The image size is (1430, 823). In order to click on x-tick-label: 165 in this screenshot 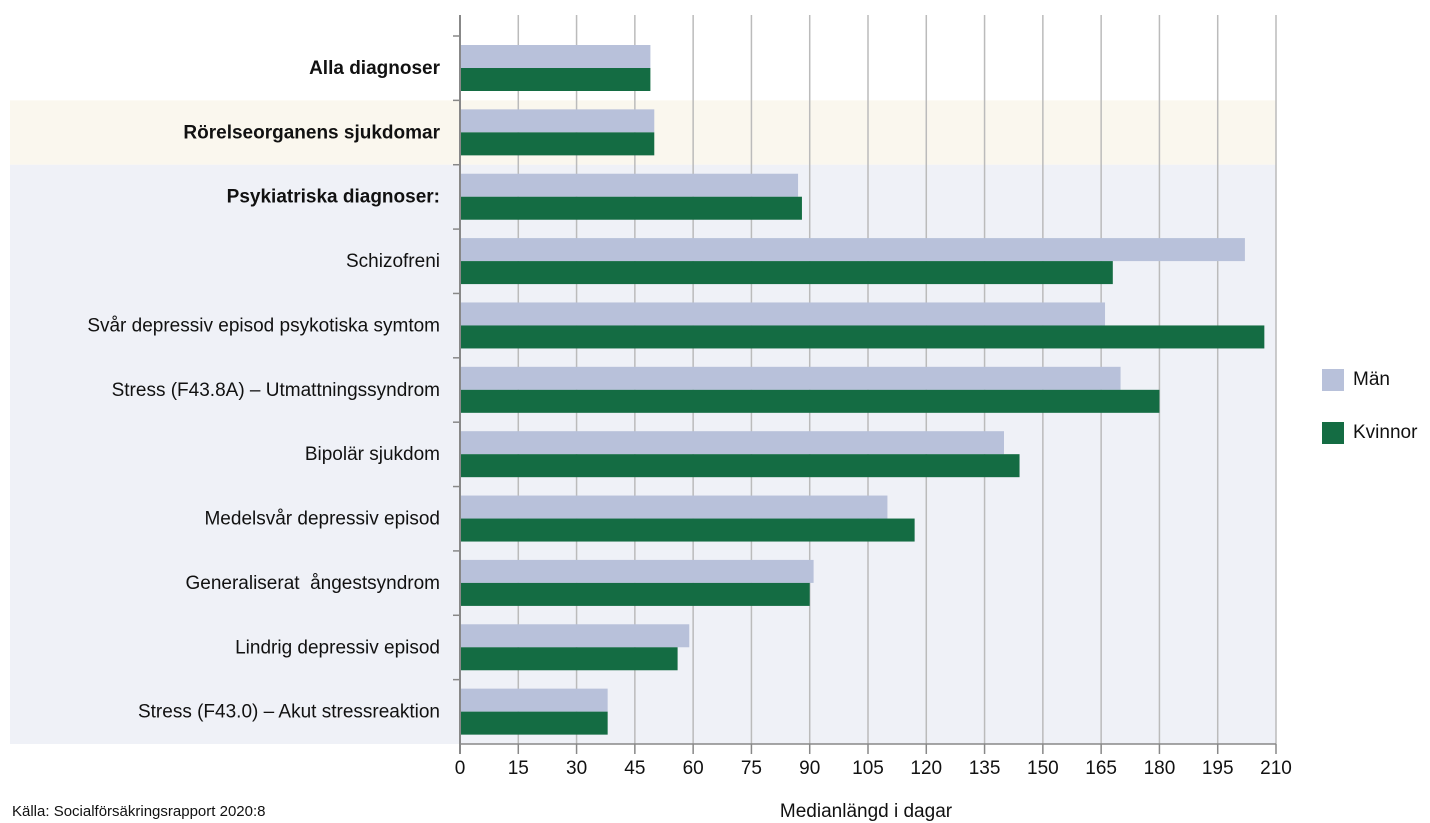, I will do `click(1101, 768)`.